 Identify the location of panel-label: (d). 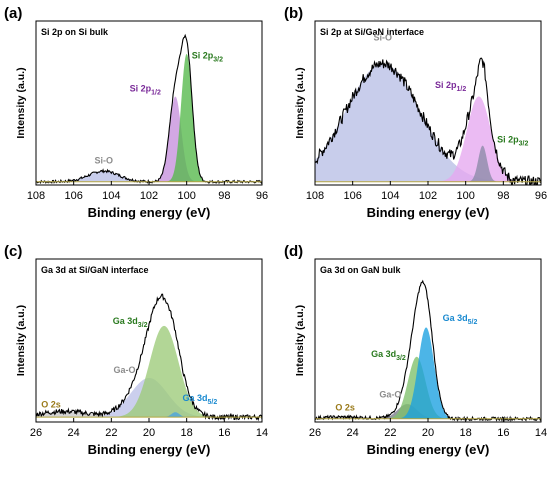
(293, 251).